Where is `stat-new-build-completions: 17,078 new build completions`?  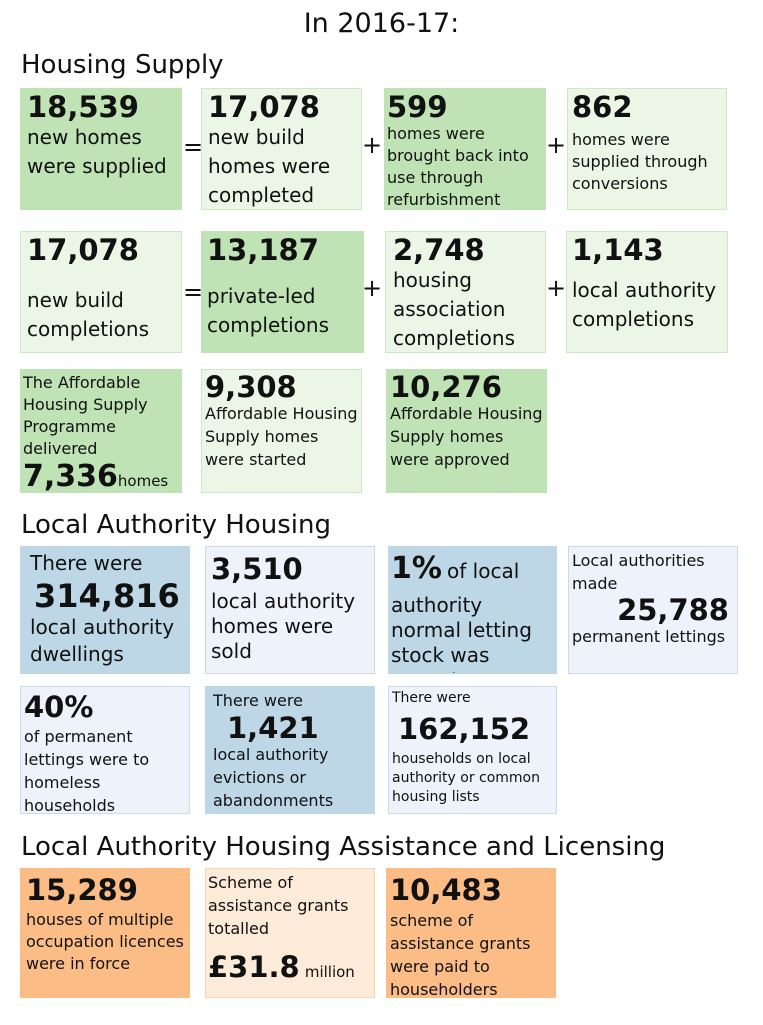
stat-new-build-completions: 17,078 new build completions is located at coordinates (101, 292).